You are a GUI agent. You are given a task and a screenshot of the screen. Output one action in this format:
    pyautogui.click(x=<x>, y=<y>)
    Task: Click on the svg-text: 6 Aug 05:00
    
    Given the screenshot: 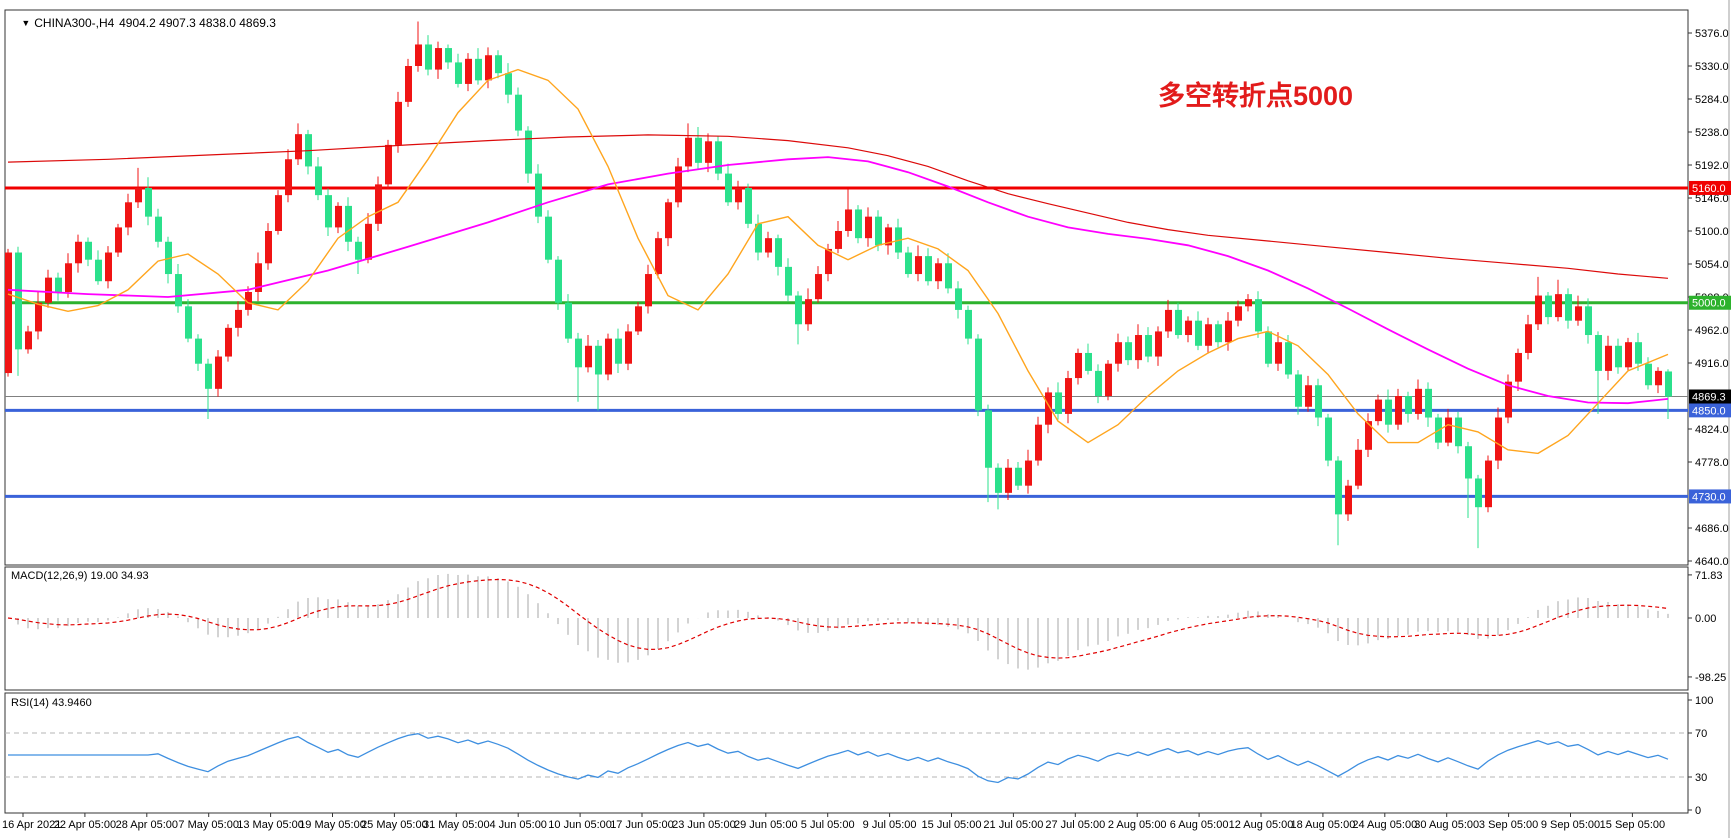 What is the action you would take?
    pyautogui.click(x=1199, y=825)
    